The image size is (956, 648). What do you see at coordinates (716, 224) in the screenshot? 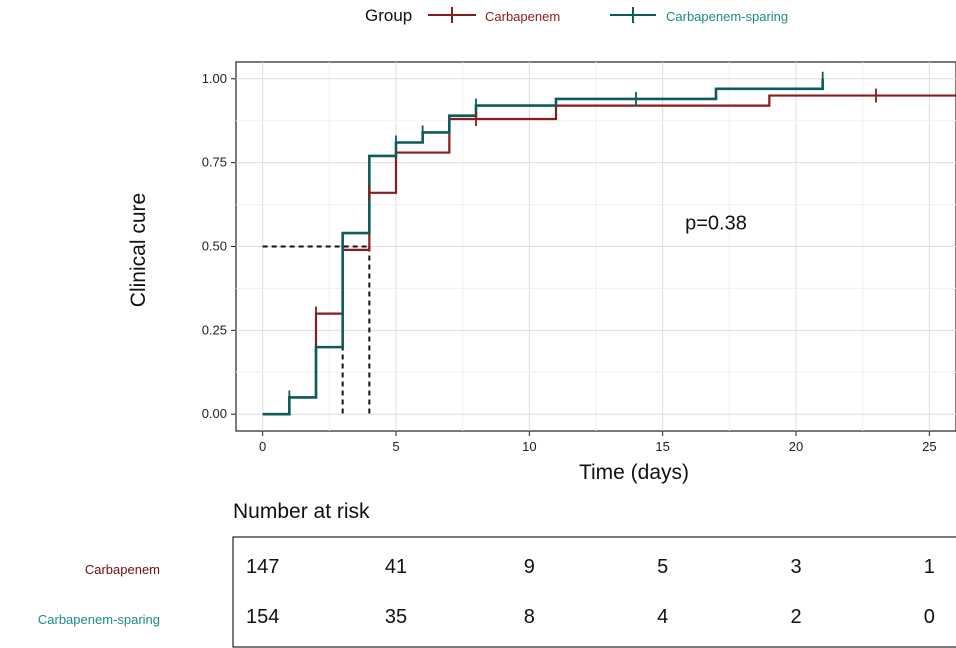
I see `p-value-annotation: p=0.38` at bounding box center [716, 224].